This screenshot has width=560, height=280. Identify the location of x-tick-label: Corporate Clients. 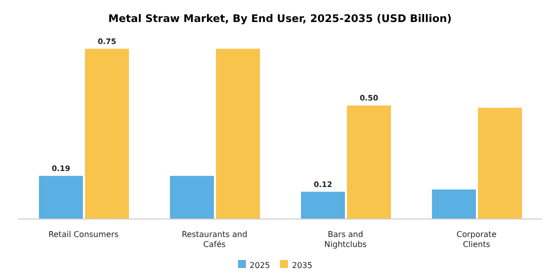
(476, 239).